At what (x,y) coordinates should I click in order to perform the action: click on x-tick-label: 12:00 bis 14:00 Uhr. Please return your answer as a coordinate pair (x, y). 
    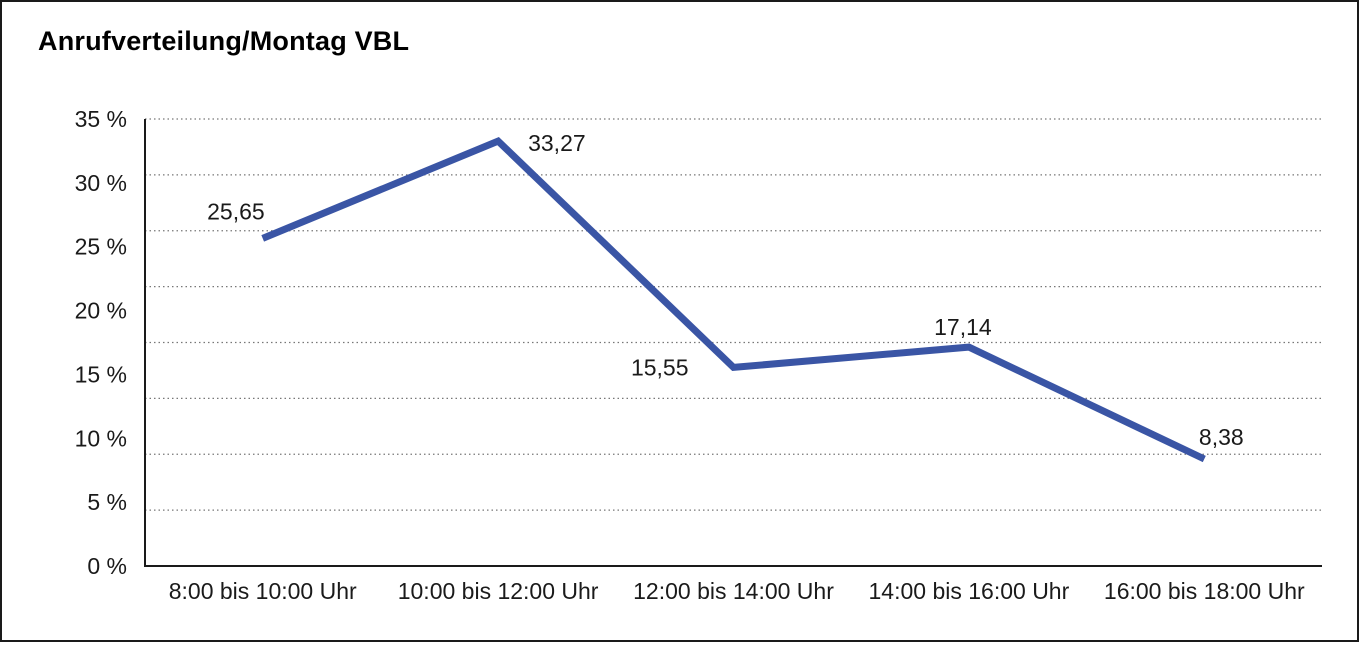
    Looking at the image, I should click on (733, 591).